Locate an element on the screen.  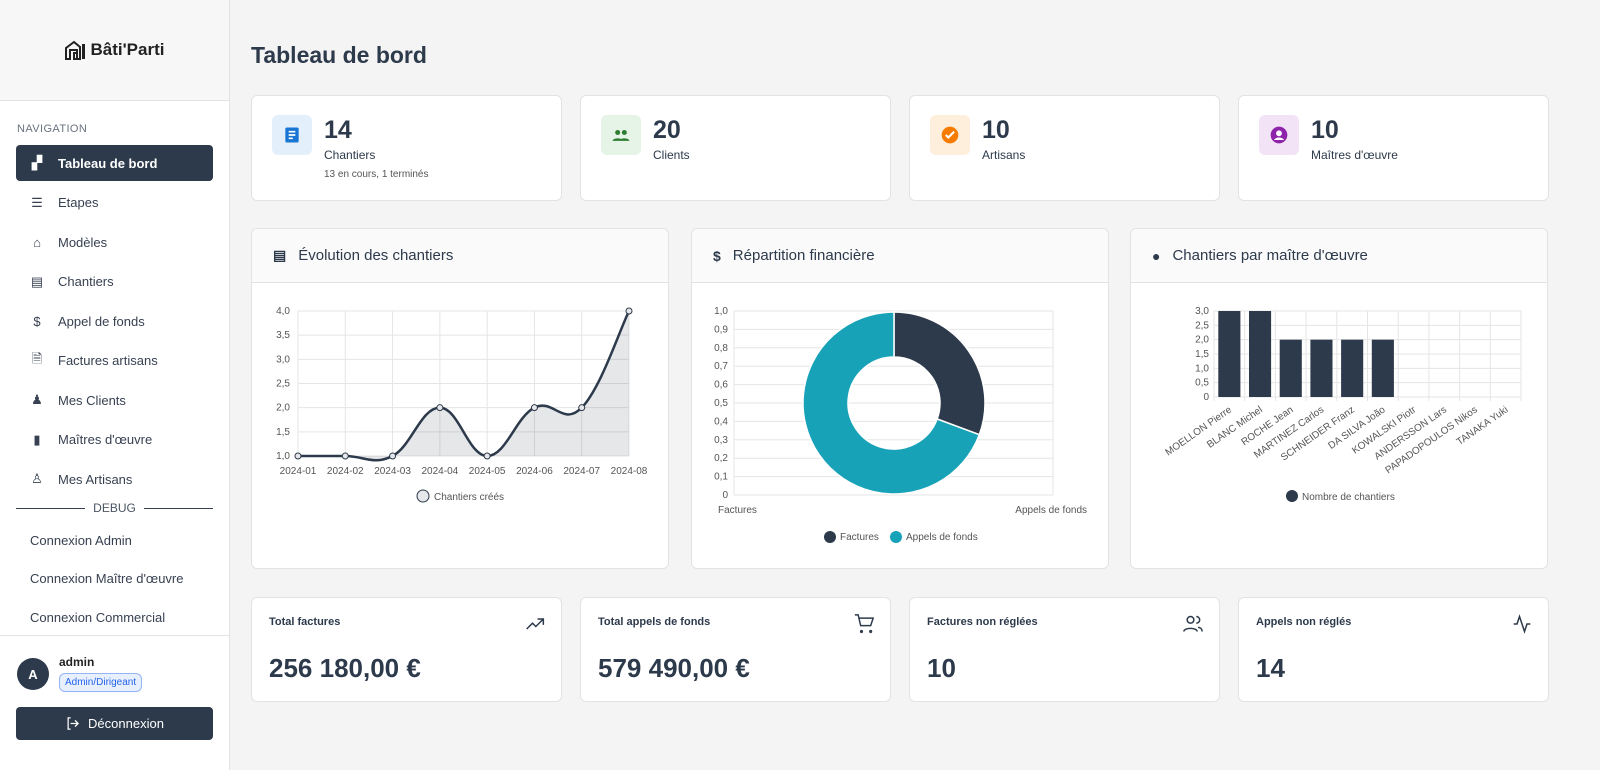
chart-title: Évolution des chantiers is located at coordinates (376, 255).